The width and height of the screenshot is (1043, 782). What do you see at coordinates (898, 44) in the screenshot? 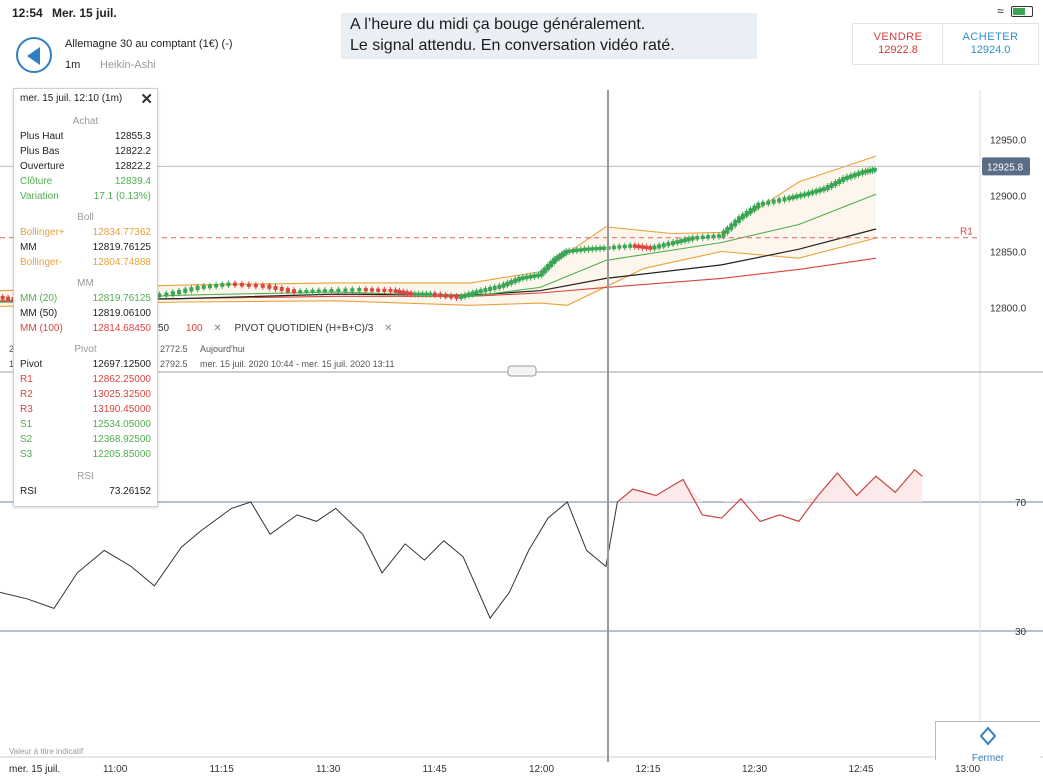
I see `sell-button: VENDRE 12922.8` at bounding box center [898, 44].